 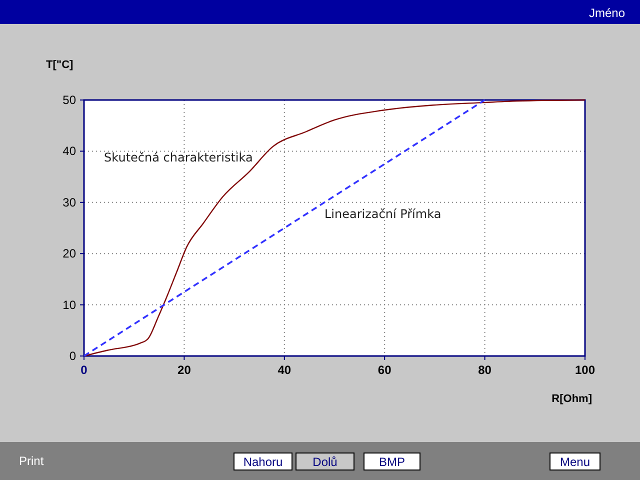 What do you see at coordinates (69, 151) in the screenshot?
I see `y-tick-label: 40` at bounding box center [69, 151].